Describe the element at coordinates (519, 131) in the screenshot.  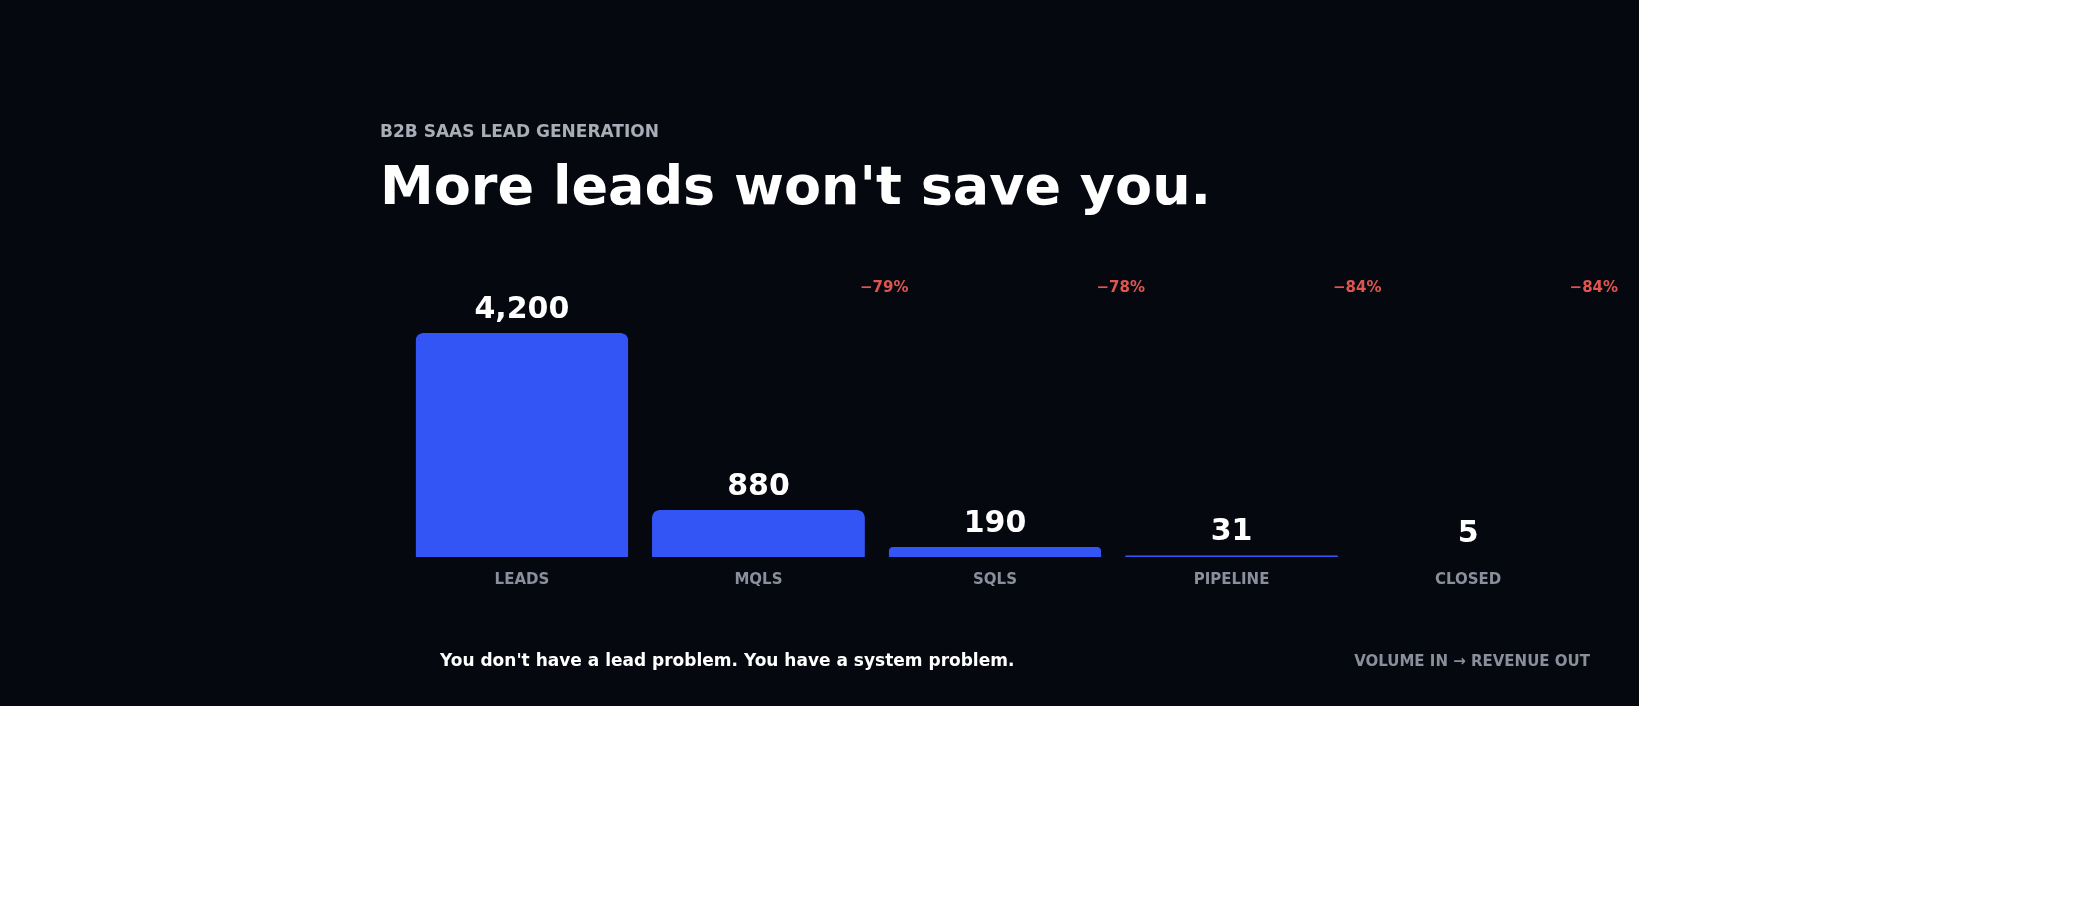
I see `chart-subtitle: B2B SAAS LEAD GENERATION` at that location.